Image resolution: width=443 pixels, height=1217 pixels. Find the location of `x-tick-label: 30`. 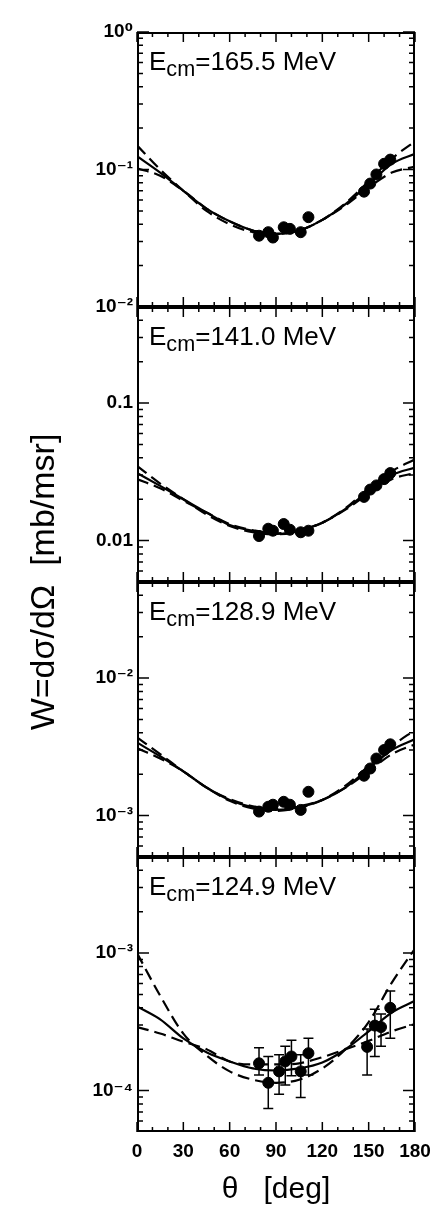

x-tick-label: 30 is located at coordinates (183, 1150).